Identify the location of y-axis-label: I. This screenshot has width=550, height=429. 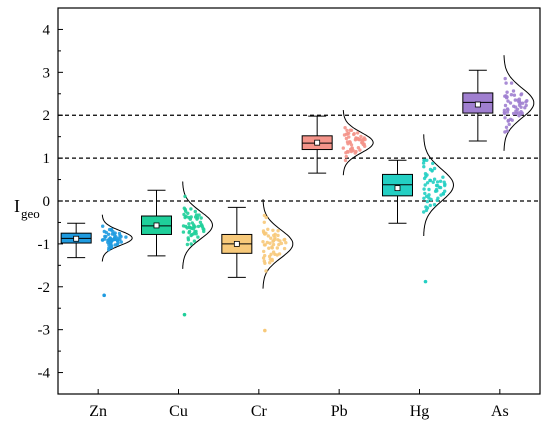
(17, 206).